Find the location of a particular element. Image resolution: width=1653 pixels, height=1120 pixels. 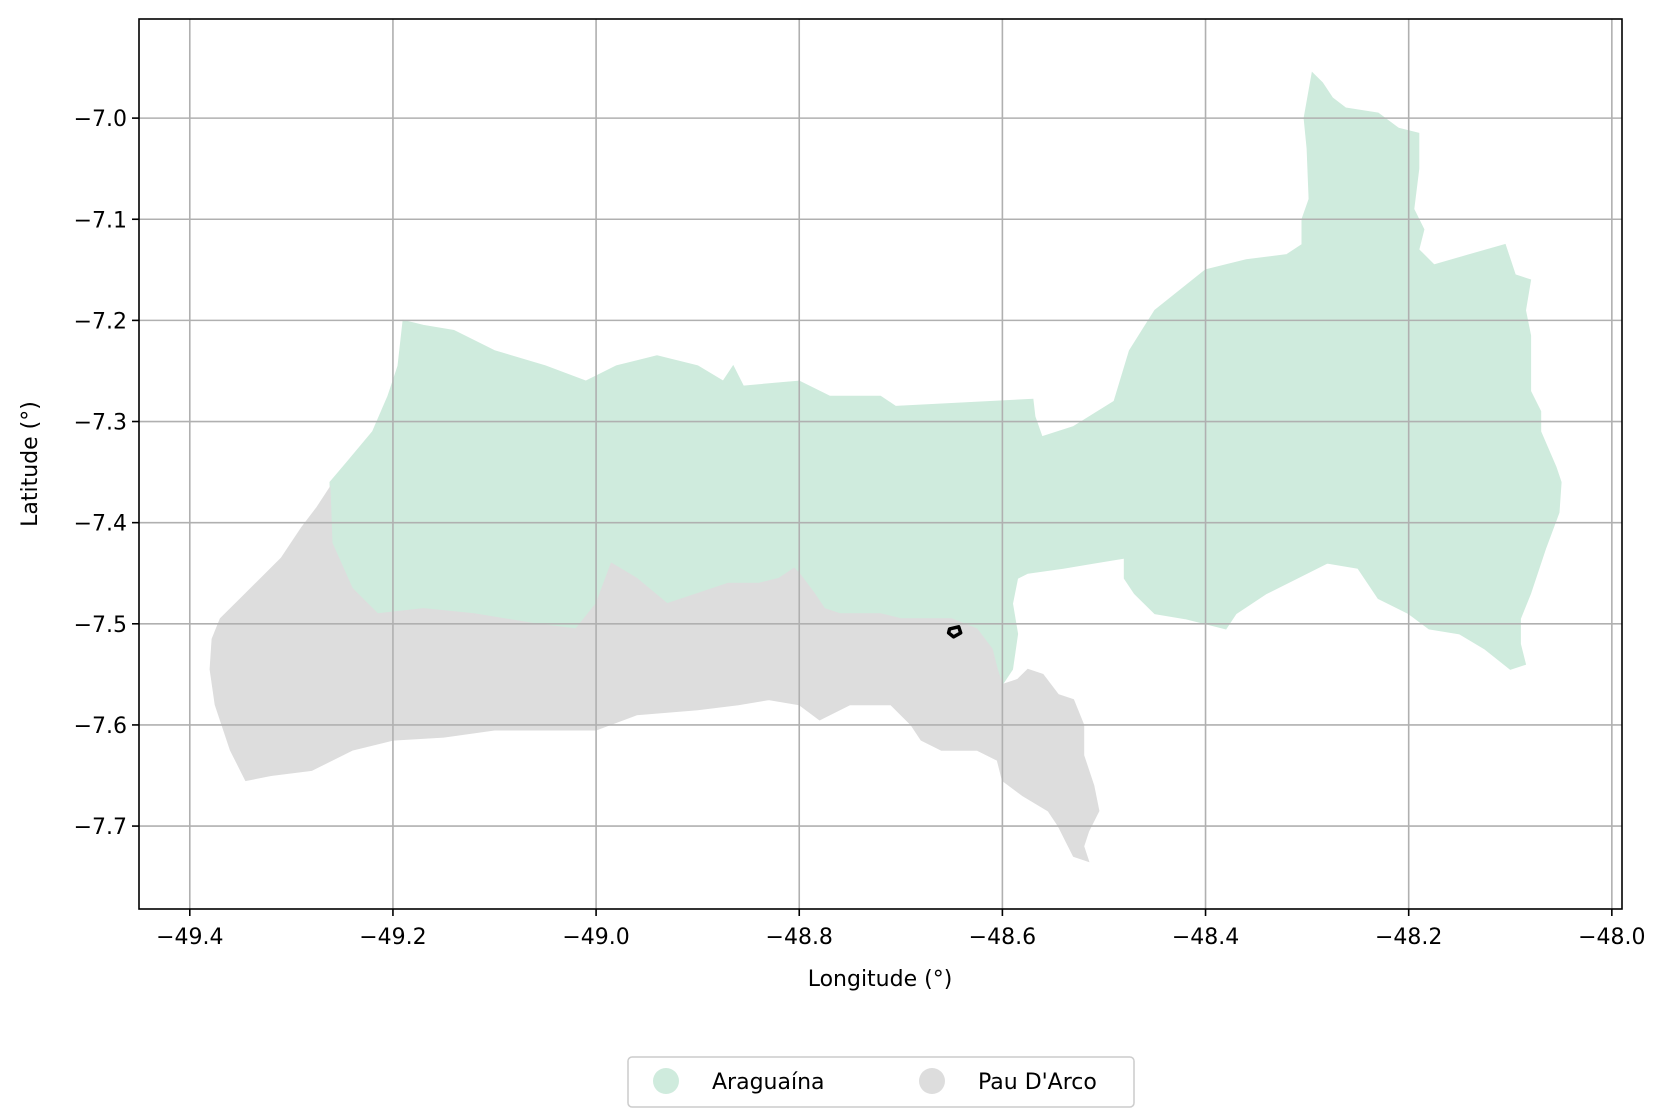

legend-label-pau-darco: Pau D'Arco is located at coordinates (1037, 1082).